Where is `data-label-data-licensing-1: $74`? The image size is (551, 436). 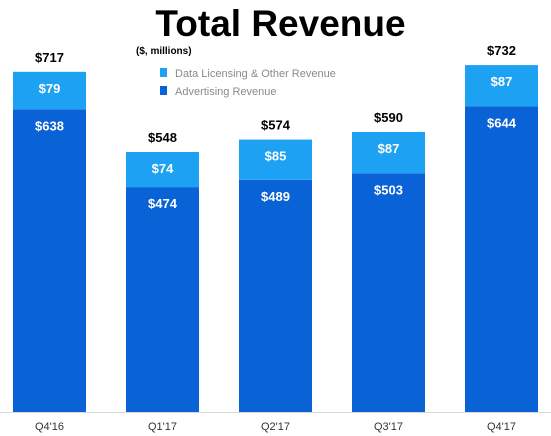
data-label-data-licensing-1: $74 is located at coordinates (163, 168).